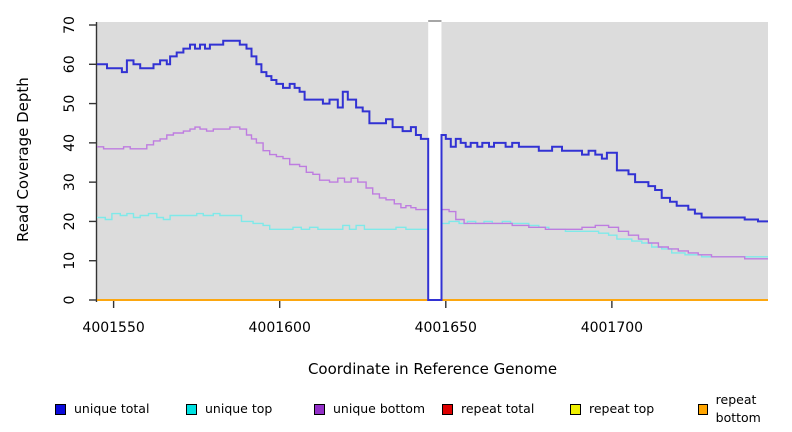 The image size is (792, 432). Describe the element at coordinates (70, 25) in the screenshot. I see `y-tick-label: 70` at that location.